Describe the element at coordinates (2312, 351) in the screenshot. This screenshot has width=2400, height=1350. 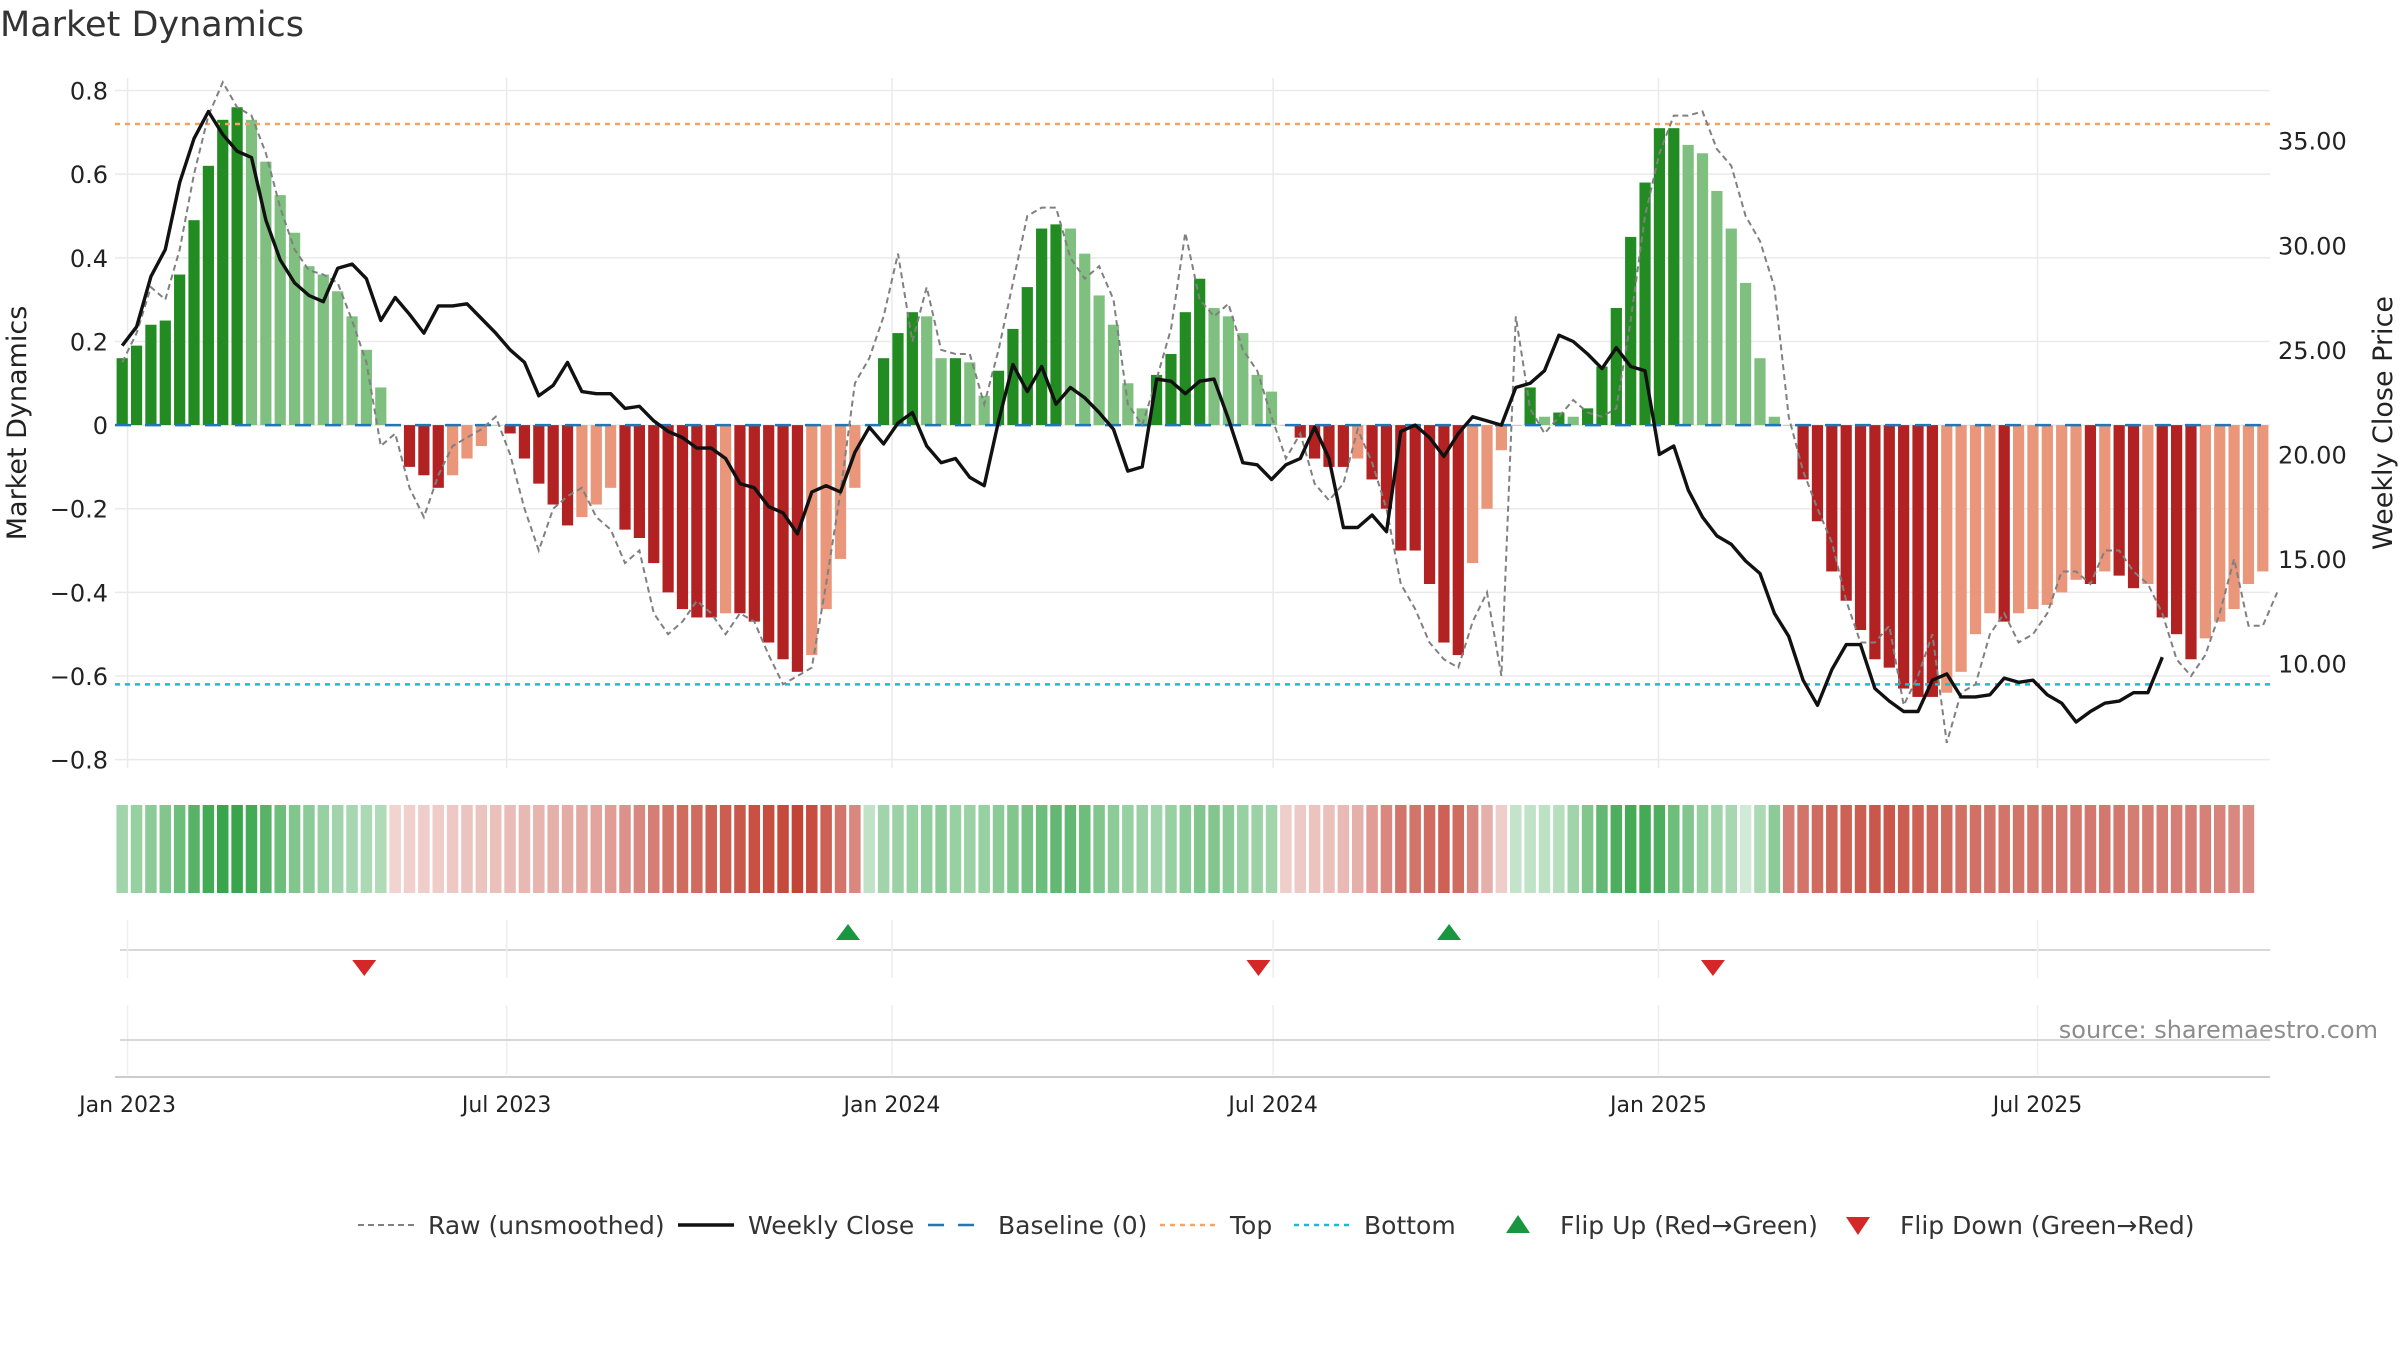
I see `y2-tick-label: 25.00` at that location.